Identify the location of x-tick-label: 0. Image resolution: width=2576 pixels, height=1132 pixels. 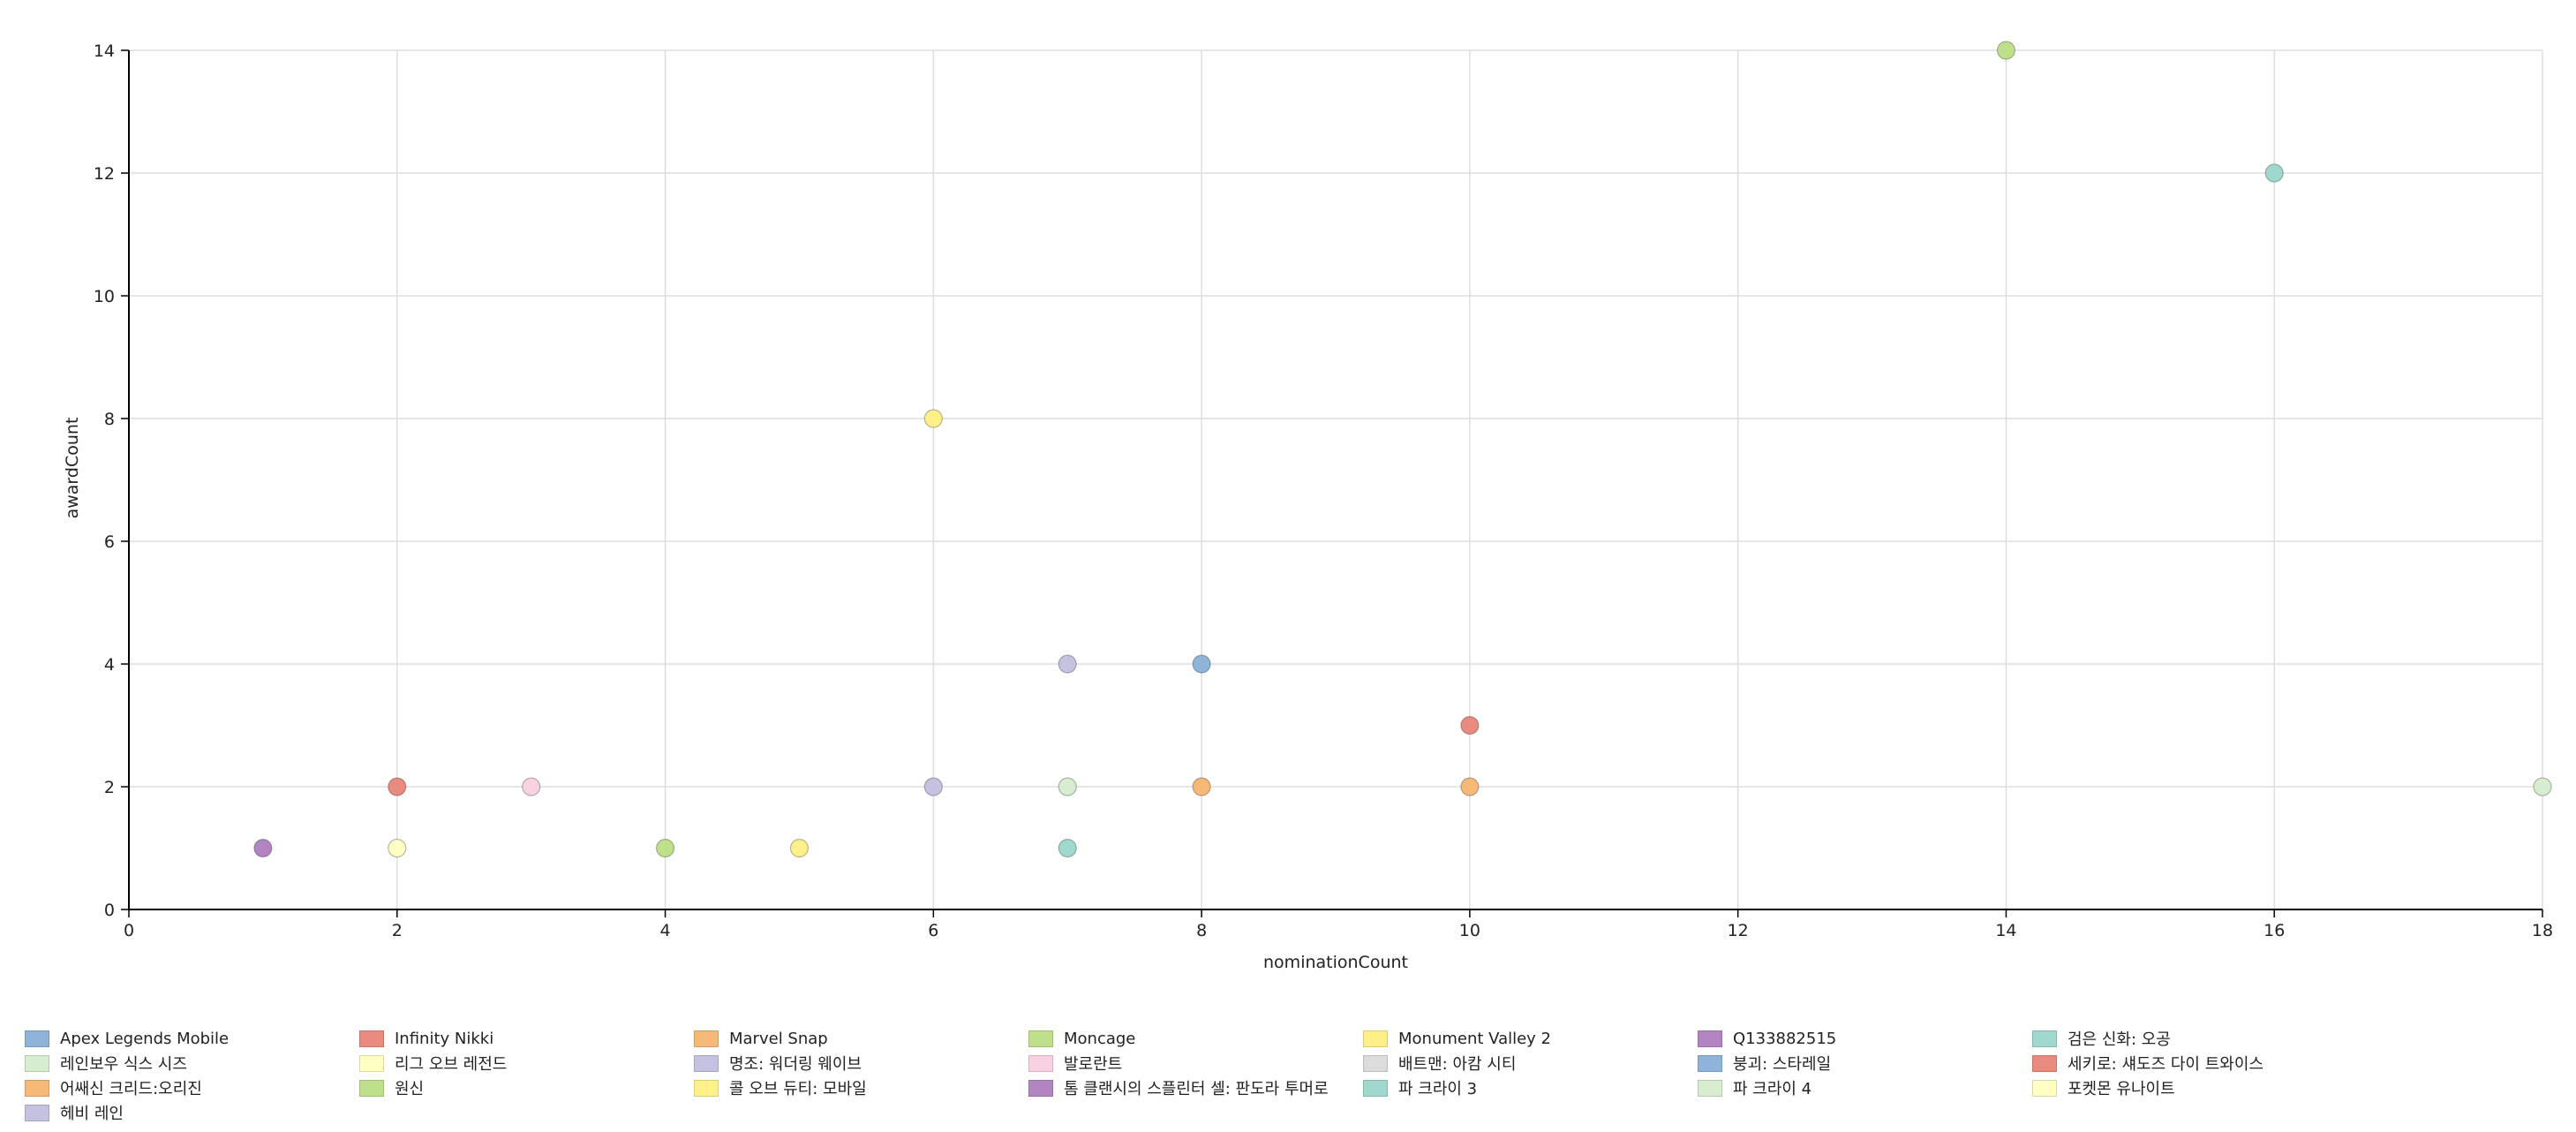
(129, 931).